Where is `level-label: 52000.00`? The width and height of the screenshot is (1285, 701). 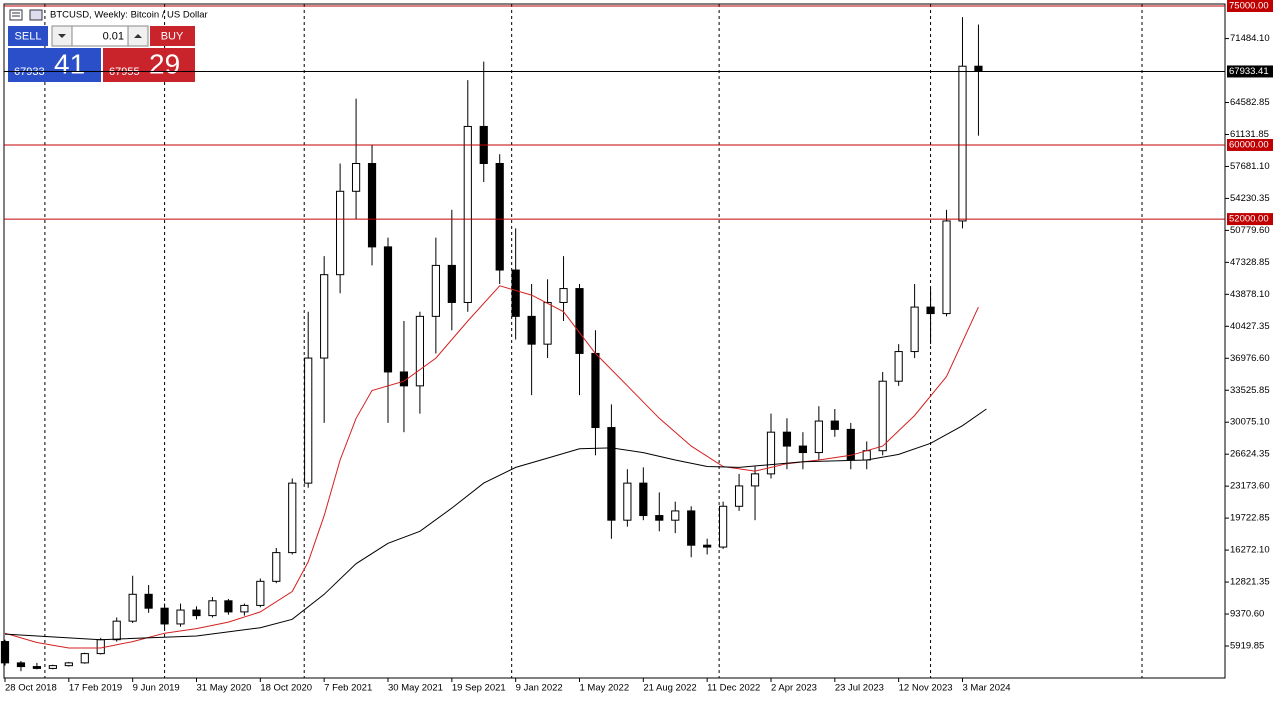 level-label: 52000.00 is located at coordinates (1249, 219).